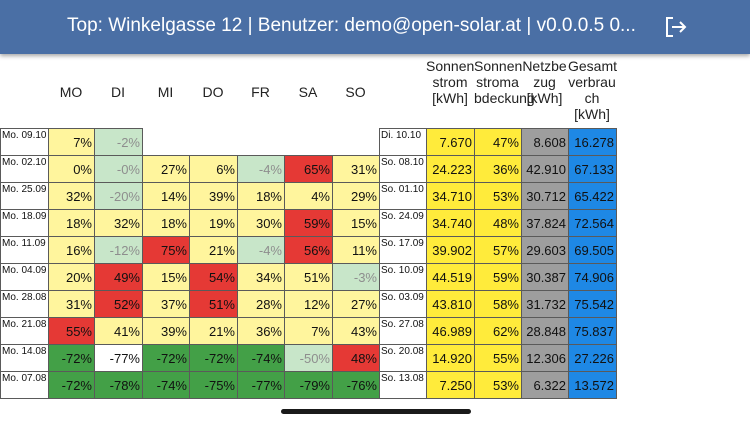 This screenshot has height=422, width=750. I want to click on day-cell: 39%, so click(166, 331).